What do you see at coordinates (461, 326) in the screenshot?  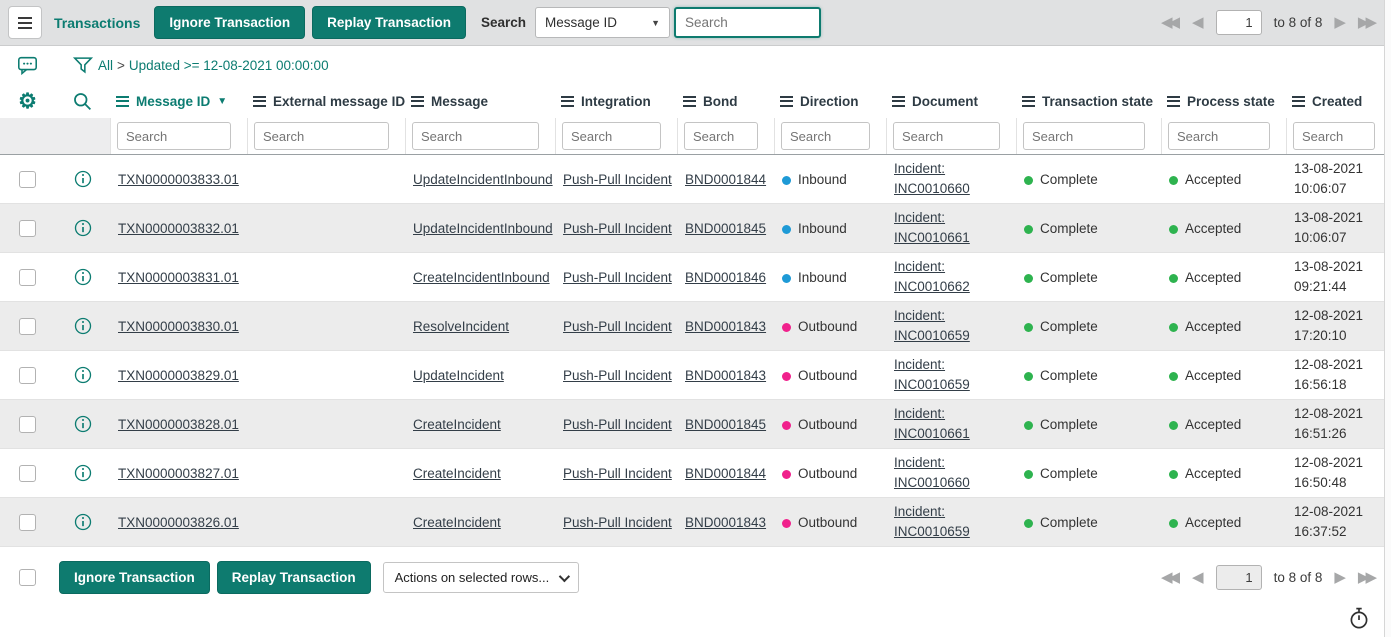 I see `row-message-link: ResolveIncident` at bounding box center [461, 326].